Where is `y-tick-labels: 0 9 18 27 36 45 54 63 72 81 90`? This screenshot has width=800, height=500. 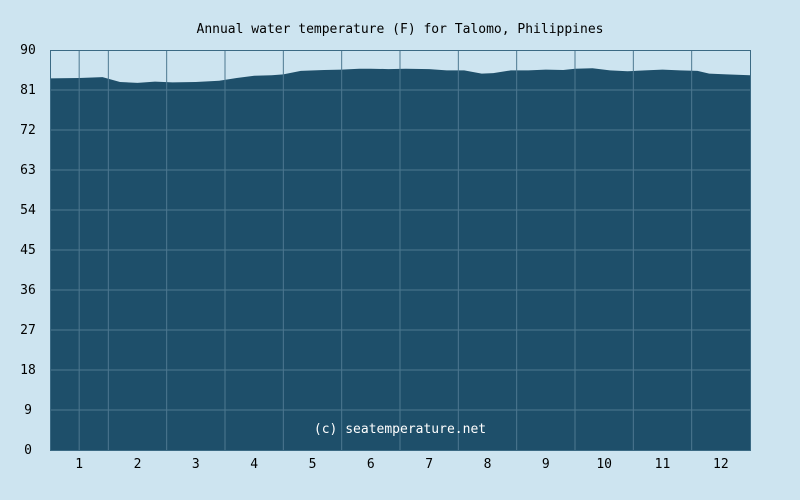 y-tick-labels: 0 9 18 27 36 45 54 63 72 81 90 is located at coordinates (28, 250).